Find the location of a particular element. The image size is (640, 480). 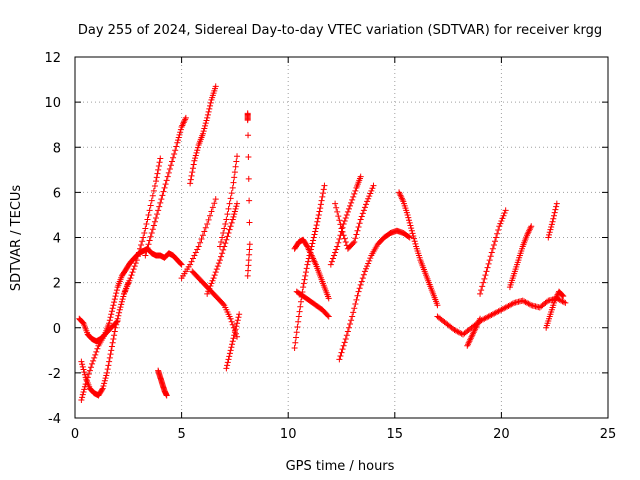

x-tick-label: 25 is located at coordinates (608, 434).